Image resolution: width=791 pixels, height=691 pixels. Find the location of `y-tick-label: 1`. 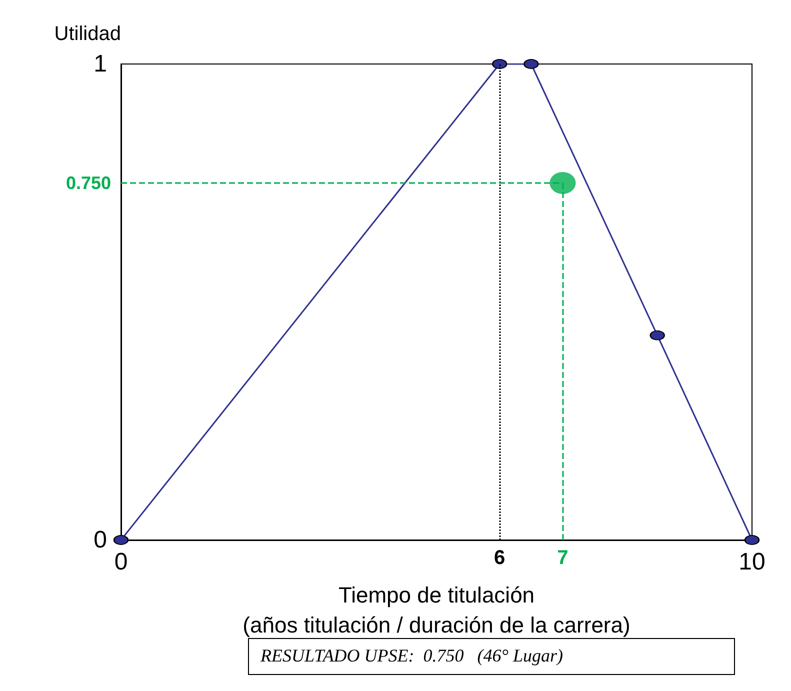

y-tick-label: 1 is located at coordinates (100, 64).